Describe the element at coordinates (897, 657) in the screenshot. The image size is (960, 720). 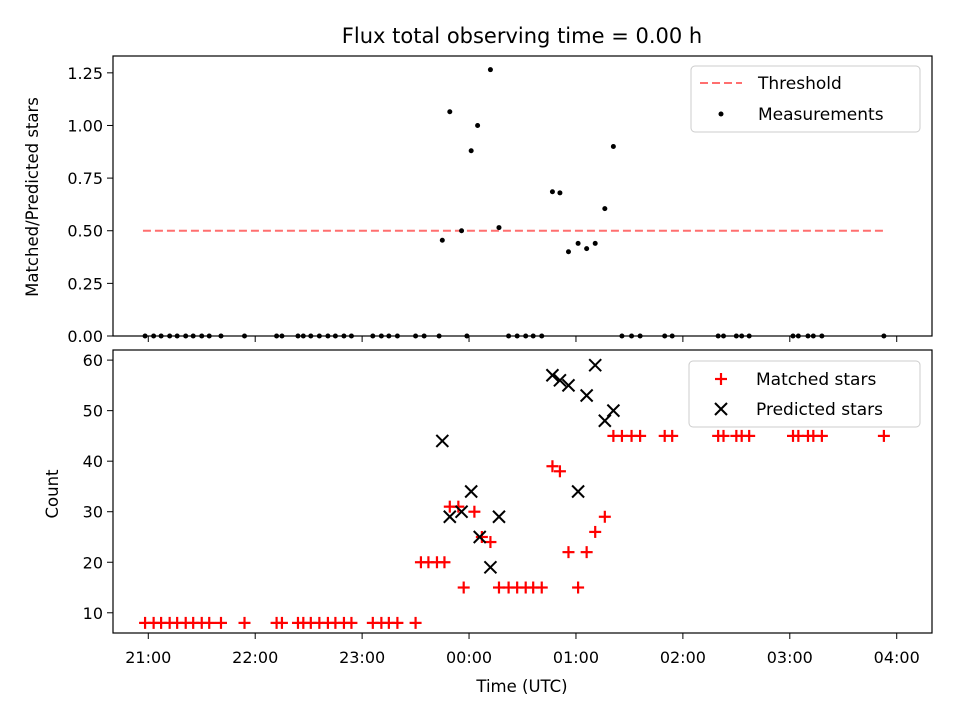
I see `x-tick-label: 04:00` at that location.